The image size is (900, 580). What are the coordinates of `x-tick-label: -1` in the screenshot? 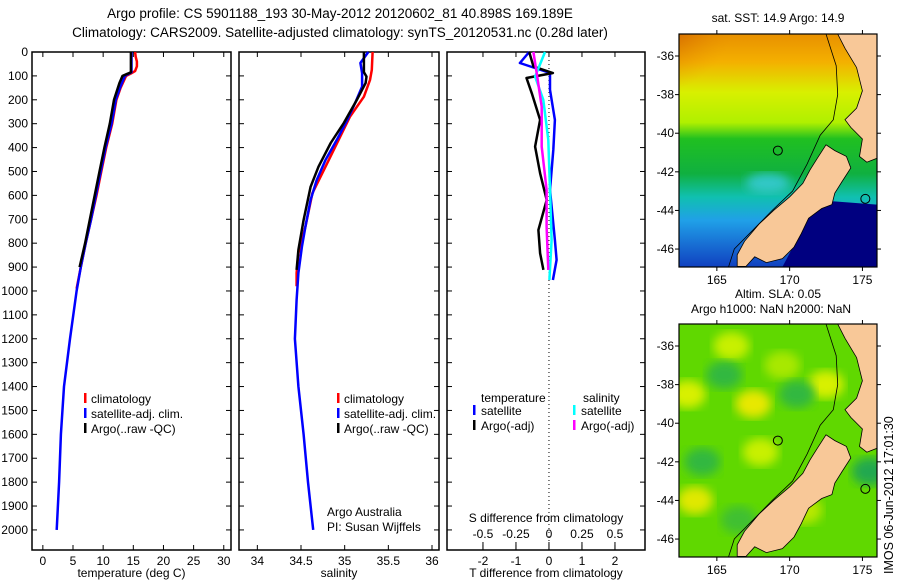 It's located at (516, 561).